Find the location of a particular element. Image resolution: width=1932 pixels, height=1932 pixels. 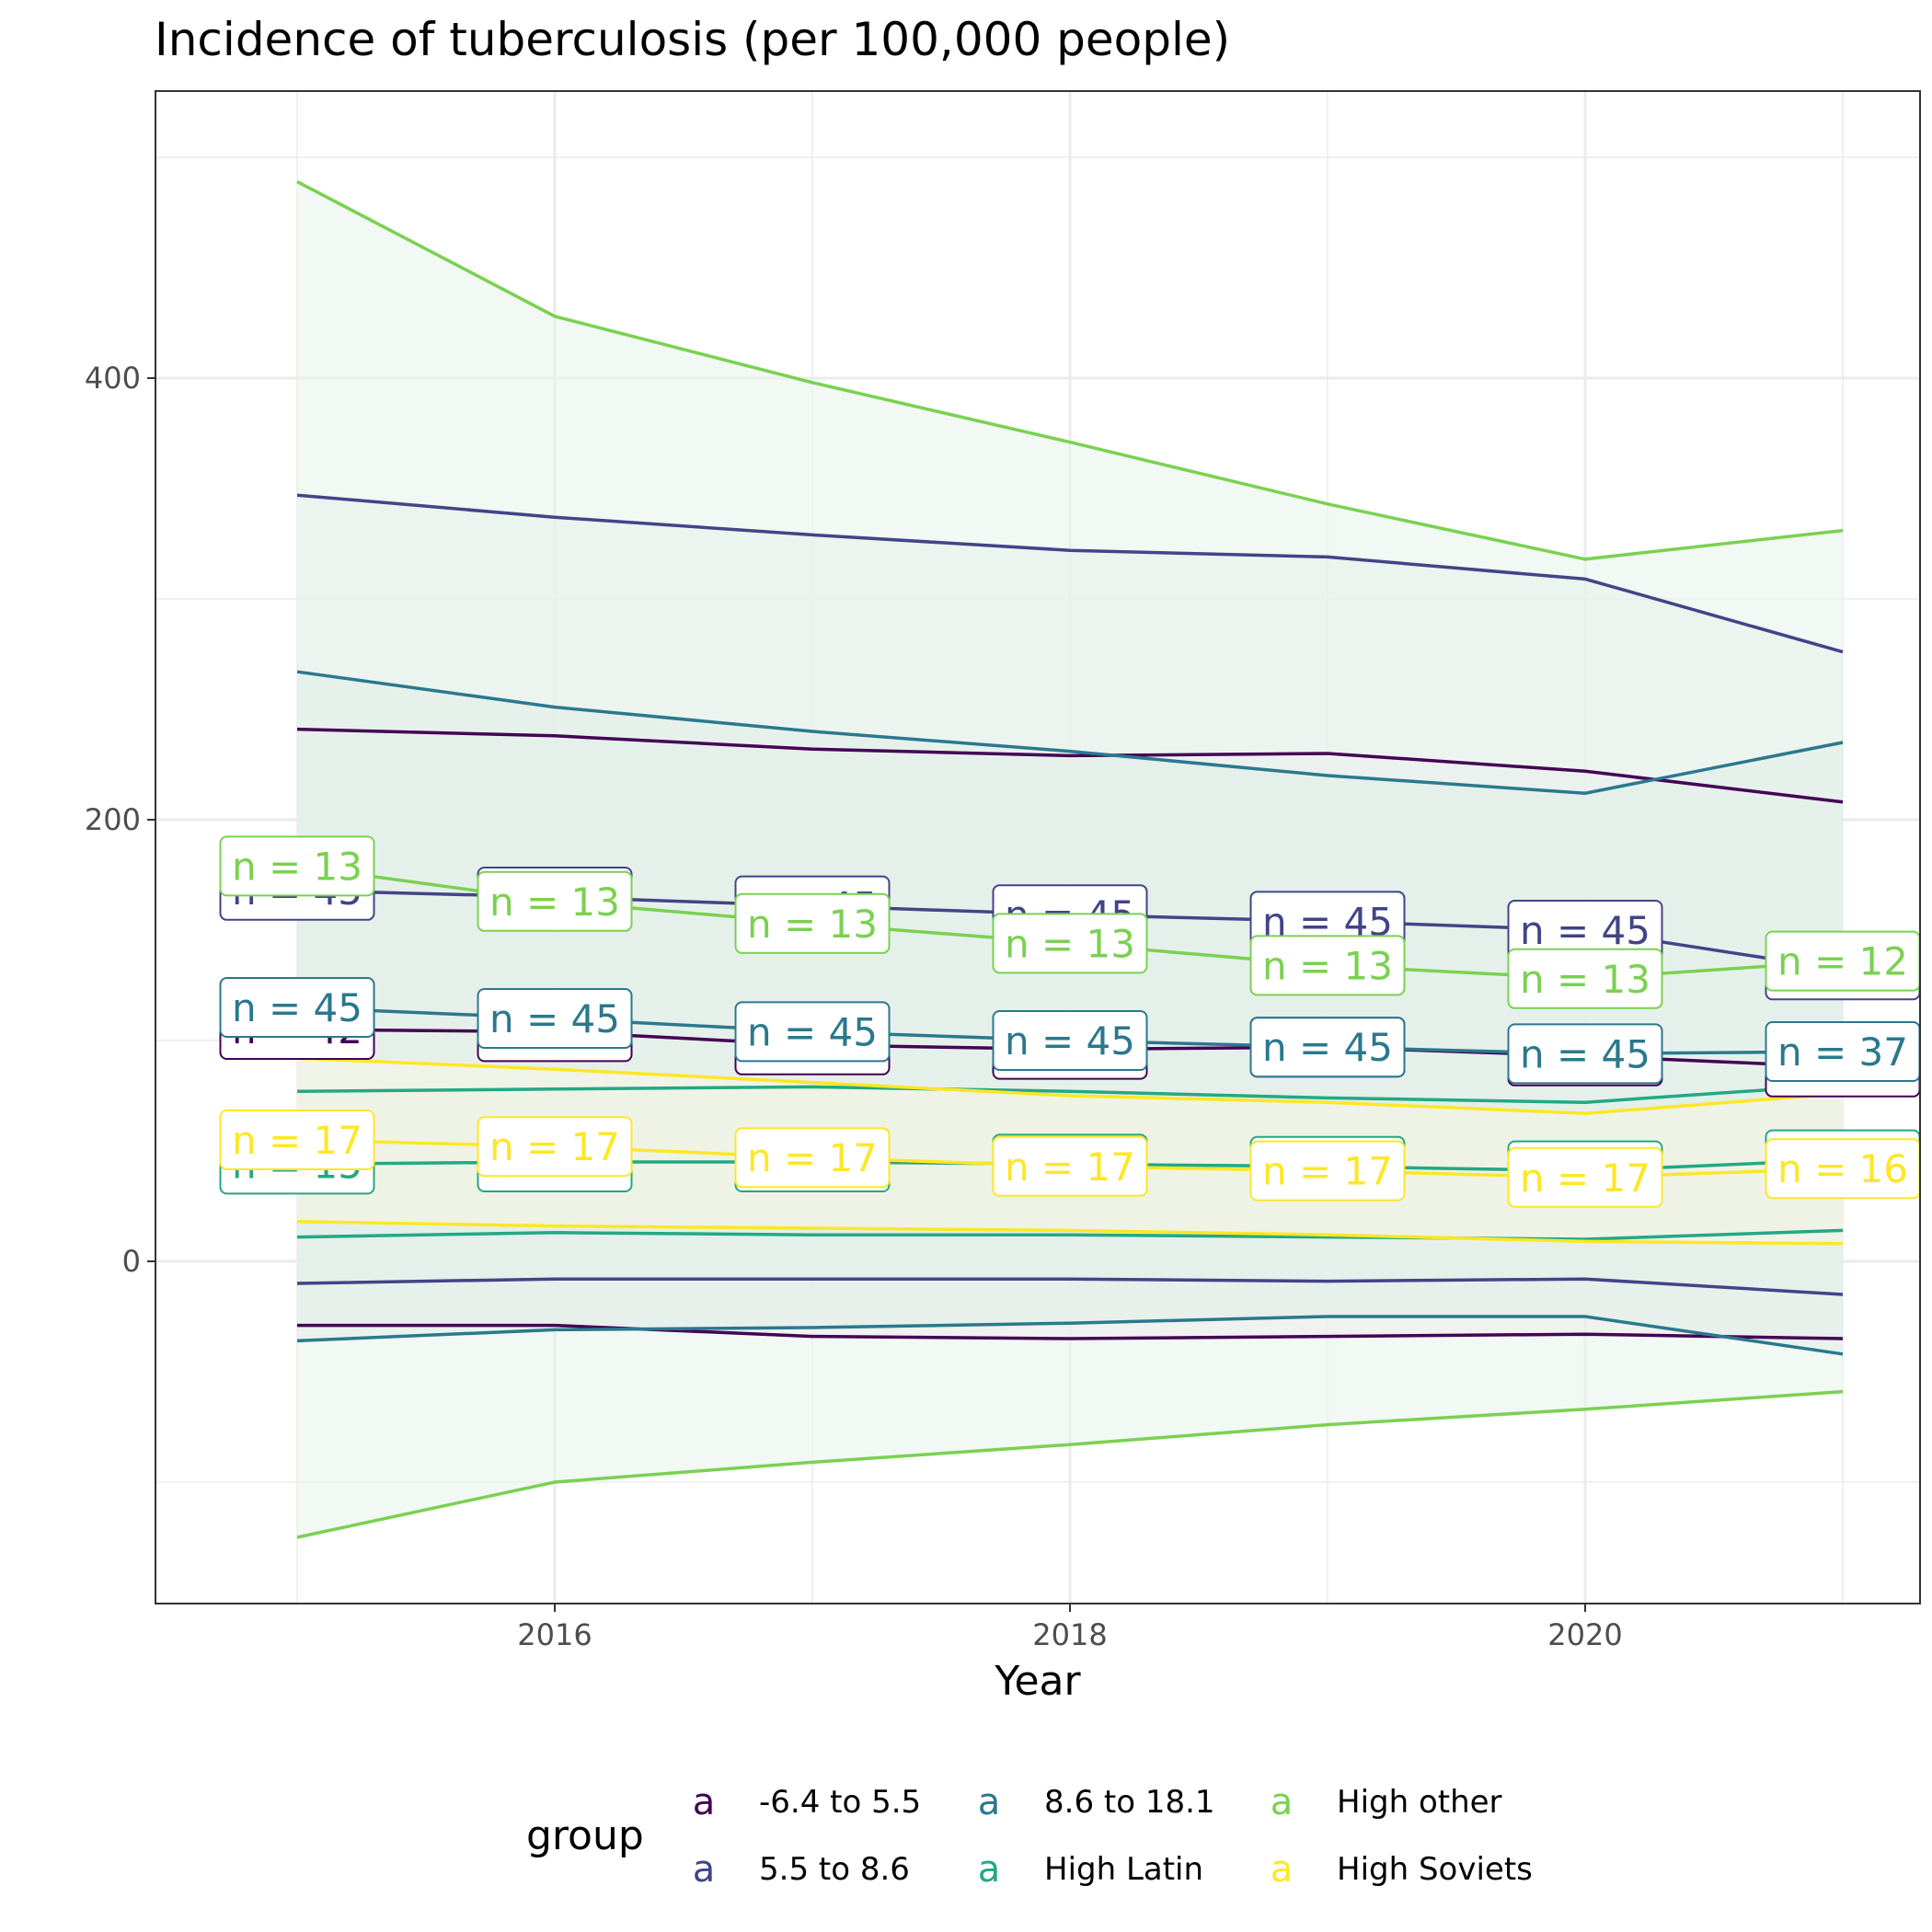

legend-label: High Latin is located at coordinates (1123, 1869).